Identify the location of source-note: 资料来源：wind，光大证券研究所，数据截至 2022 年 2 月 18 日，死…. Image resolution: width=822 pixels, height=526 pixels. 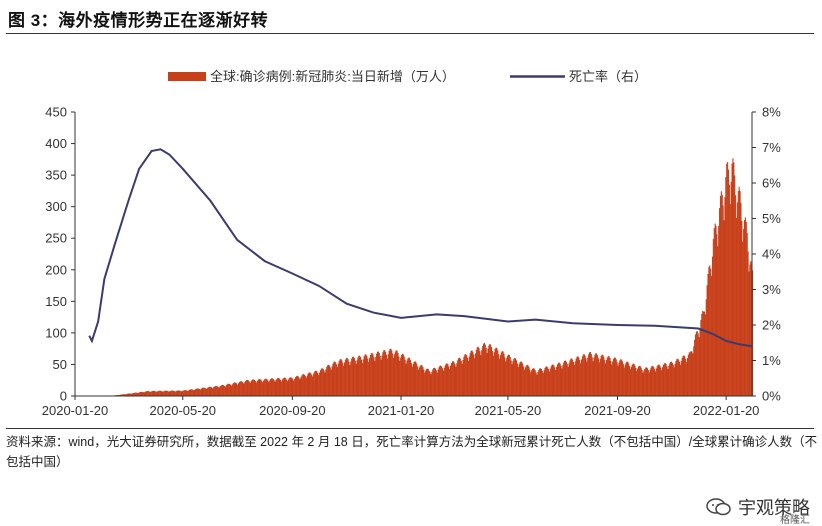
(412, 452).